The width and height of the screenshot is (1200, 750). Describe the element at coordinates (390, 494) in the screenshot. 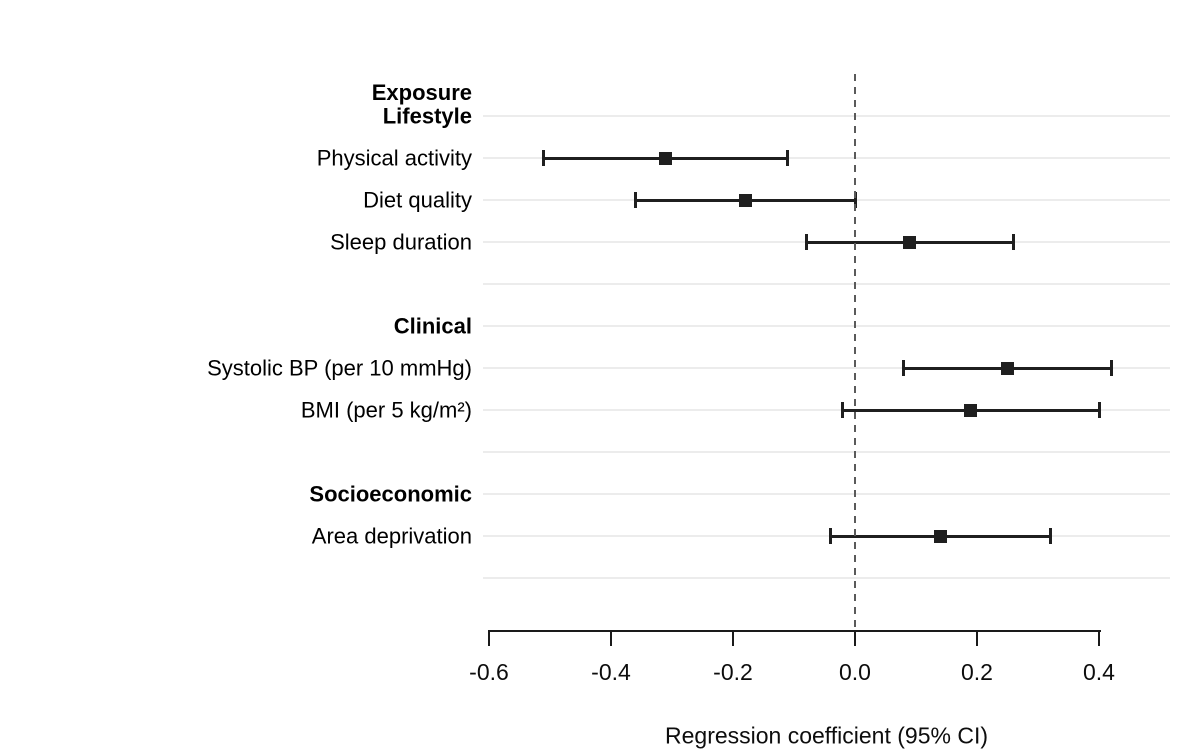

I see `group-label: Socioeconomic` at that location.